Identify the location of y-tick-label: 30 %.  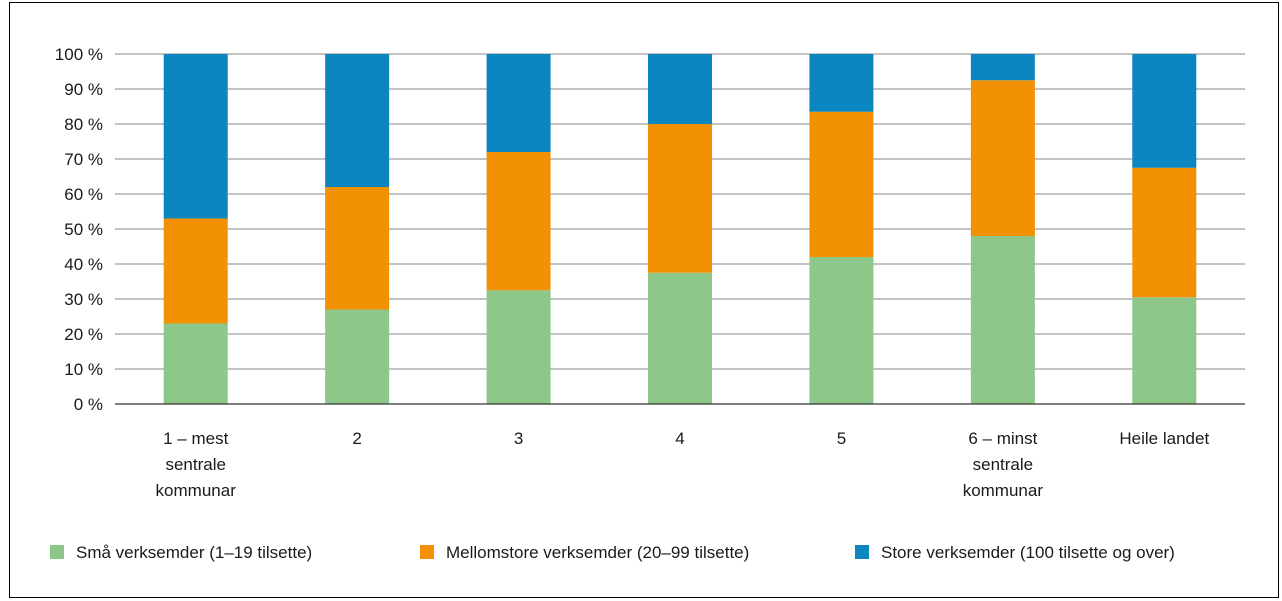
(83, 299).